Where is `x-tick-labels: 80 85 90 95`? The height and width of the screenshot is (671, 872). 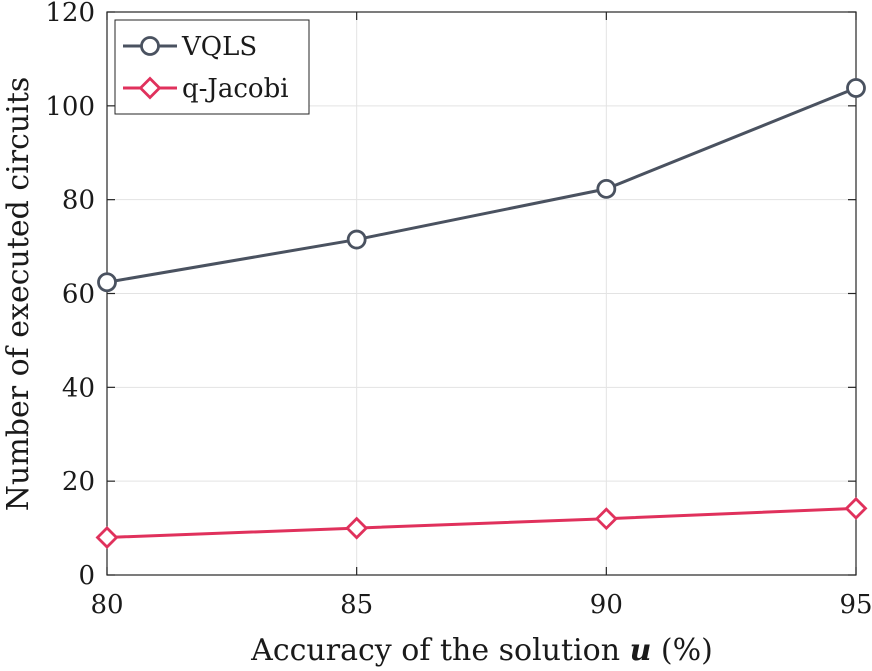 x-tick-labels: 80 85 90 95 is located at coordinates (481, 605).